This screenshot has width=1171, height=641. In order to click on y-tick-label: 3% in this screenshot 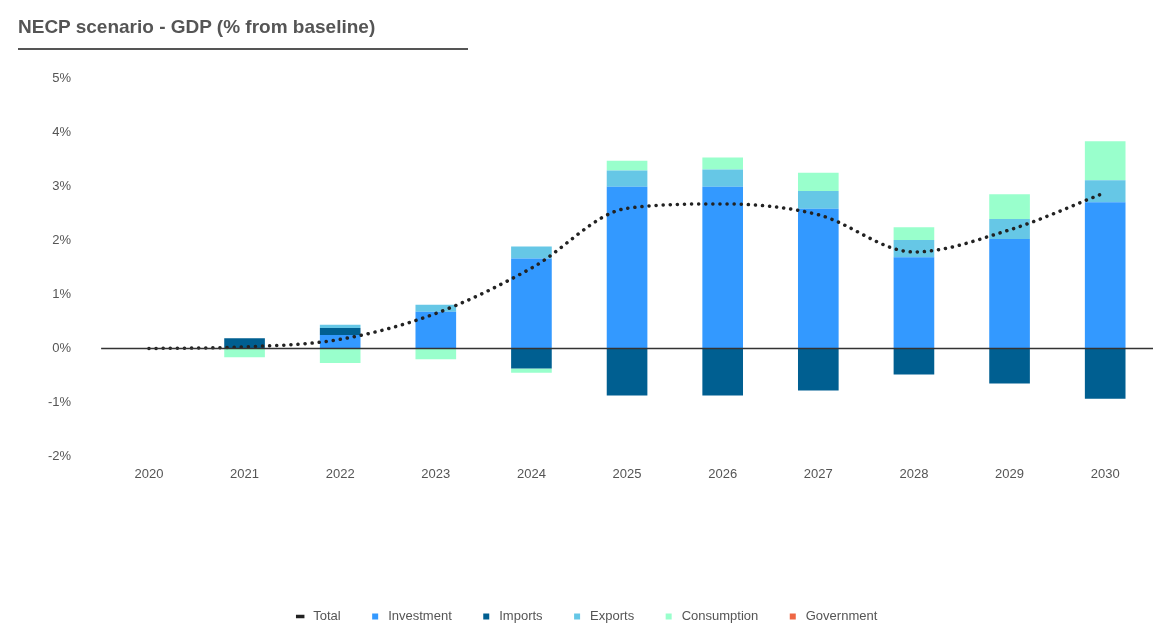, I will do `click(62, 186)`.